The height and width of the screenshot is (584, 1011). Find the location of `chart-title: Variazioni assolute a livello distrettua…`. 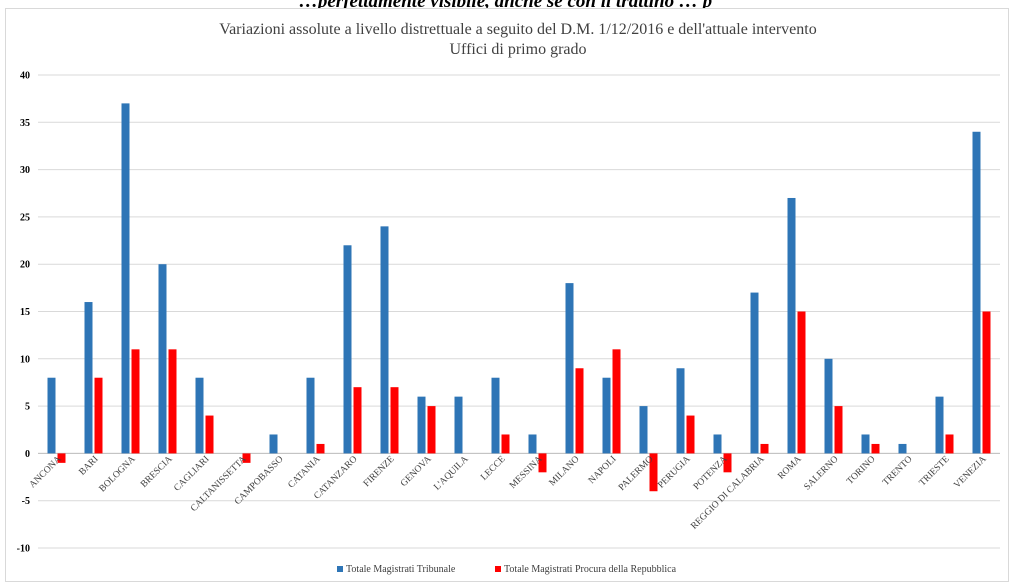

chart-title: Variazioni assolute a livello distrettua… is located at coordinates (517, 29).